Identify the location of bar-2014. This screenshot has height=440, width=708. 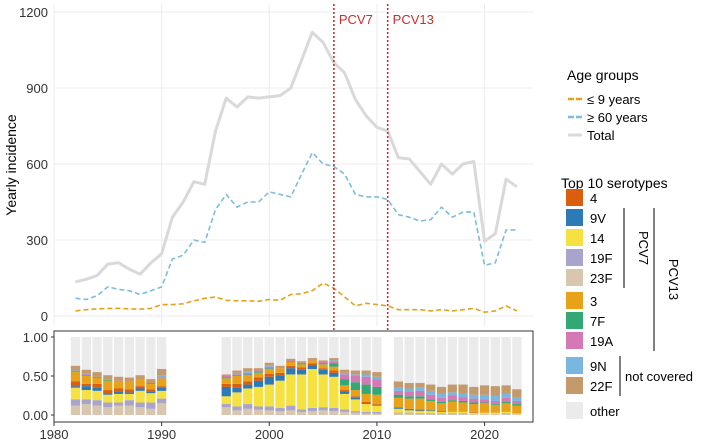
(420, 376).